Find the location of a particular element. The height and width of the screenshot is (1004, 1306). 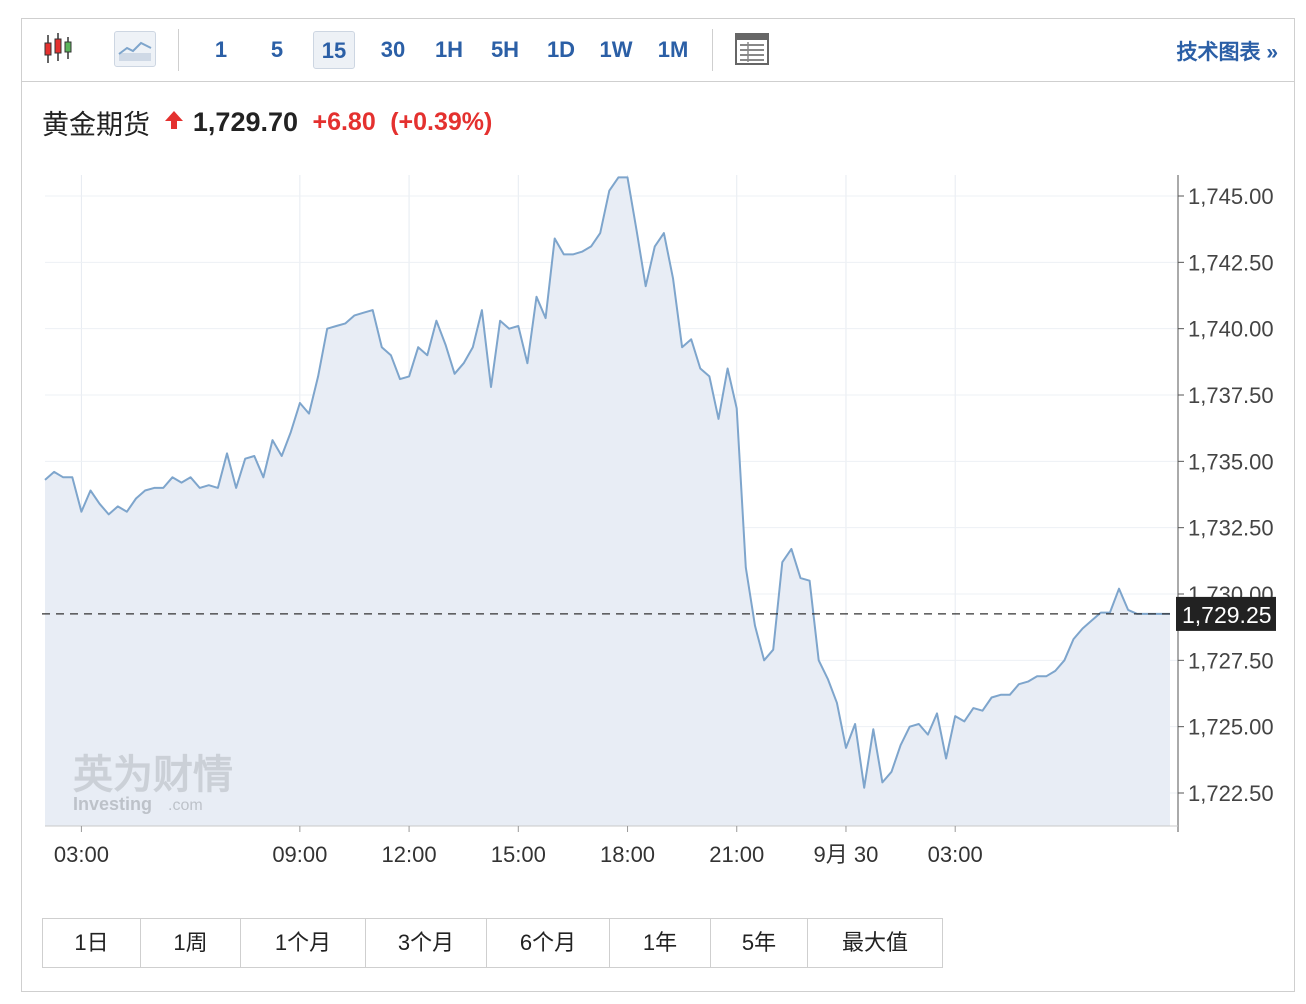

range-1d: 1日 is located at coordinates (92, 943).